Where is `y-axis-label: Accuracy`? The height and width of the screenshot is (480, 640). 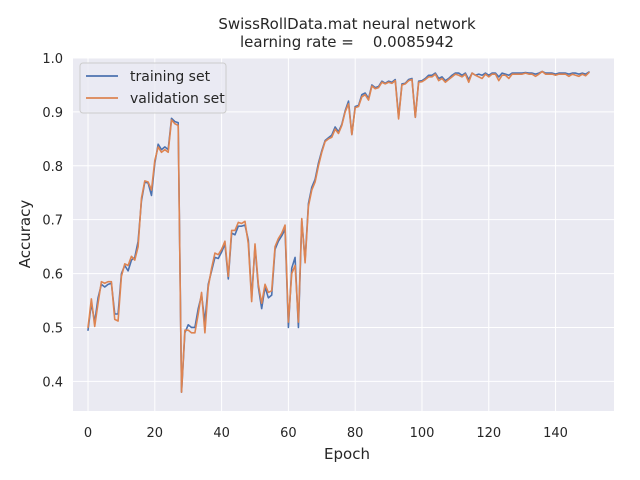 y-axis-label: Accuracy is located at coordinates (25, 234).